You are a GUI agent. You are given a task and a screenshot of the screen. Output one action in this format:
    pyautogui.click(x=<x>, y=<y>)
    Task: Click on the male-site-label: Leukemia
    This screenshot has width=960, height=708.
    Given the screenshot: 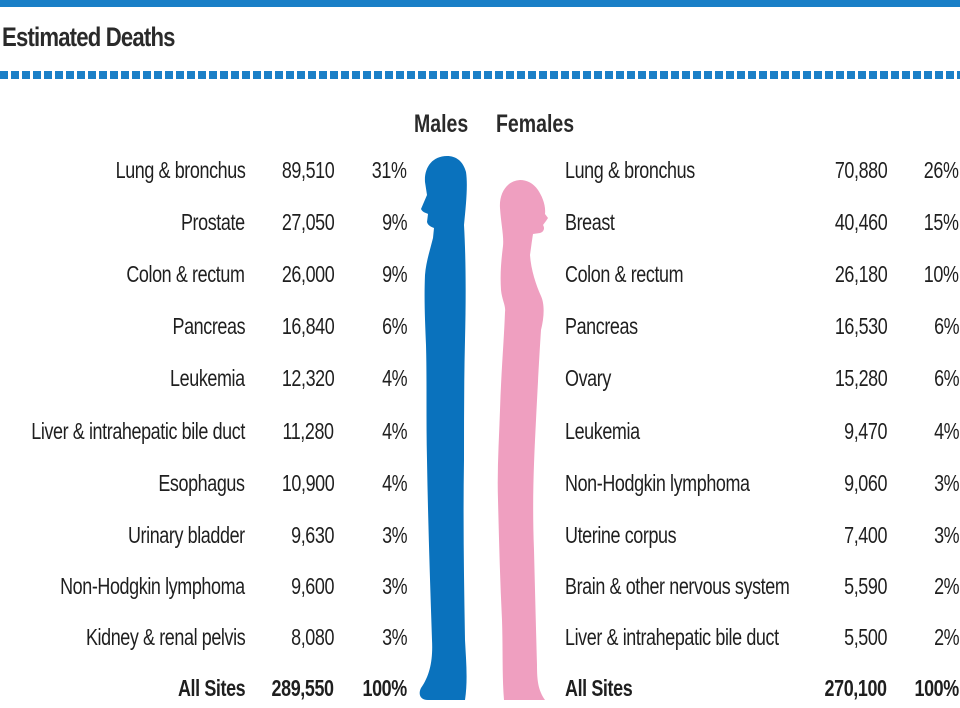 What is the action you would take?
    pyautogui.click(x=207, y=378)
    